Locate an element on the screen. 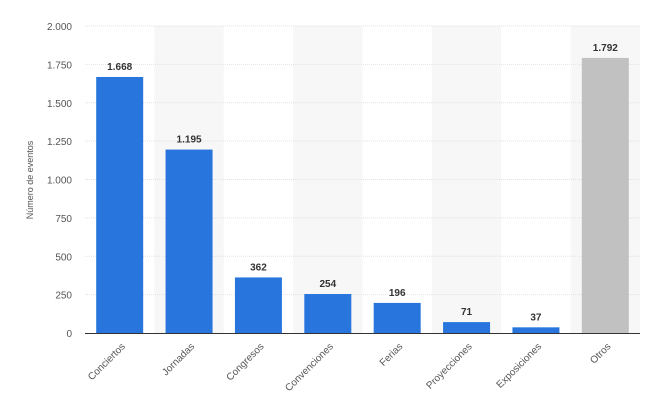 The image size is (649, 405). bar-exposiciones is located at coordinates (536, 330).